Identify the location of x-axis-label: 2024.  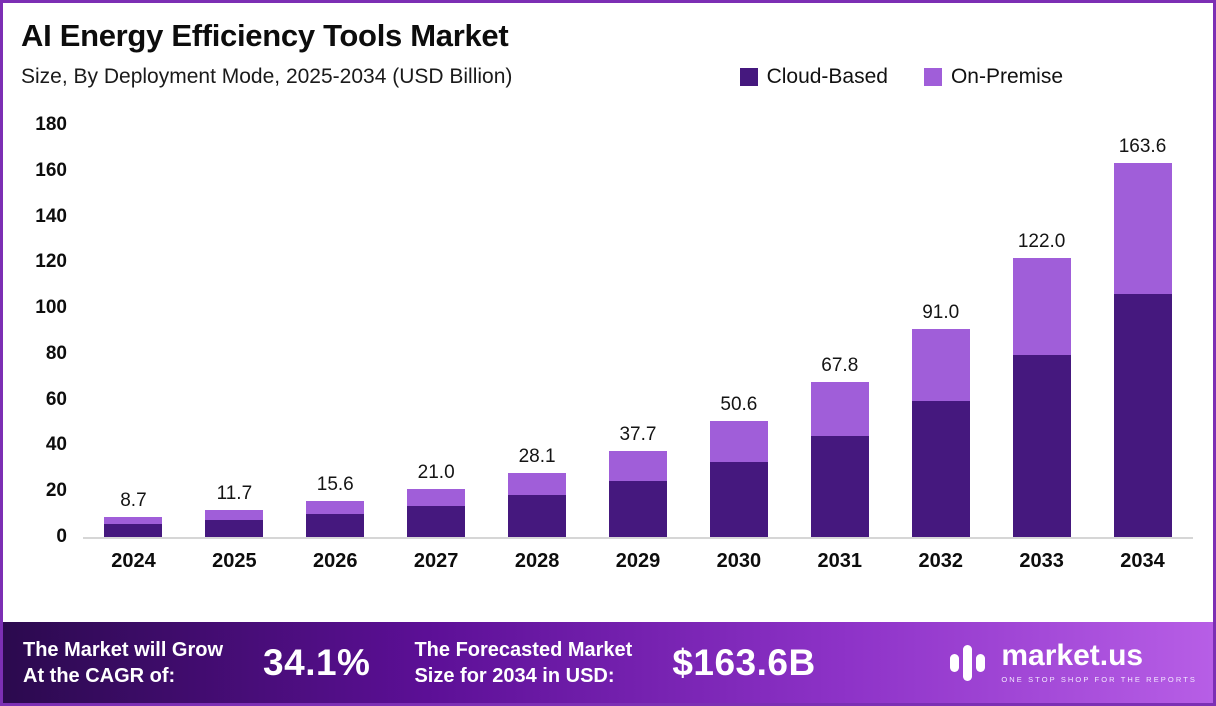
(133, 561).